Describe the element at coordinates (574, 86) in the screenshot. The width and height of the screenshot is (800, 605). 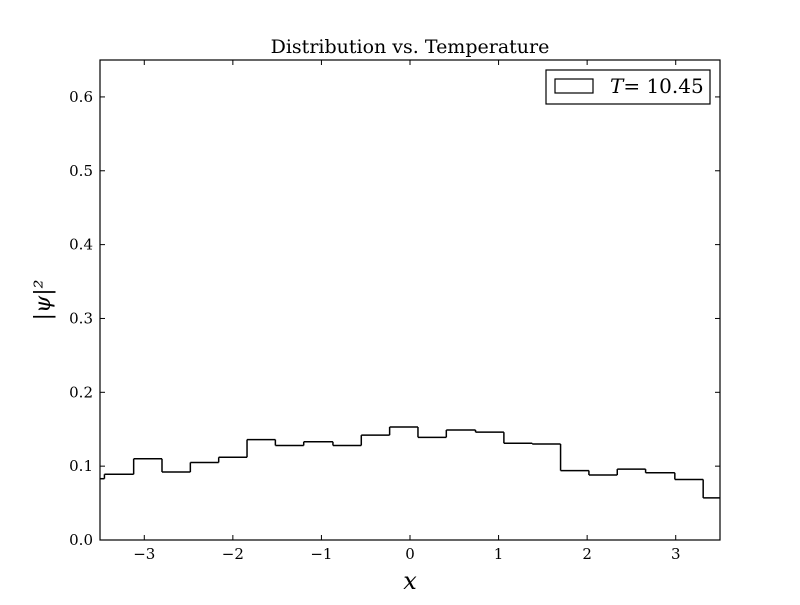
I see `legend-swatch` at that location.